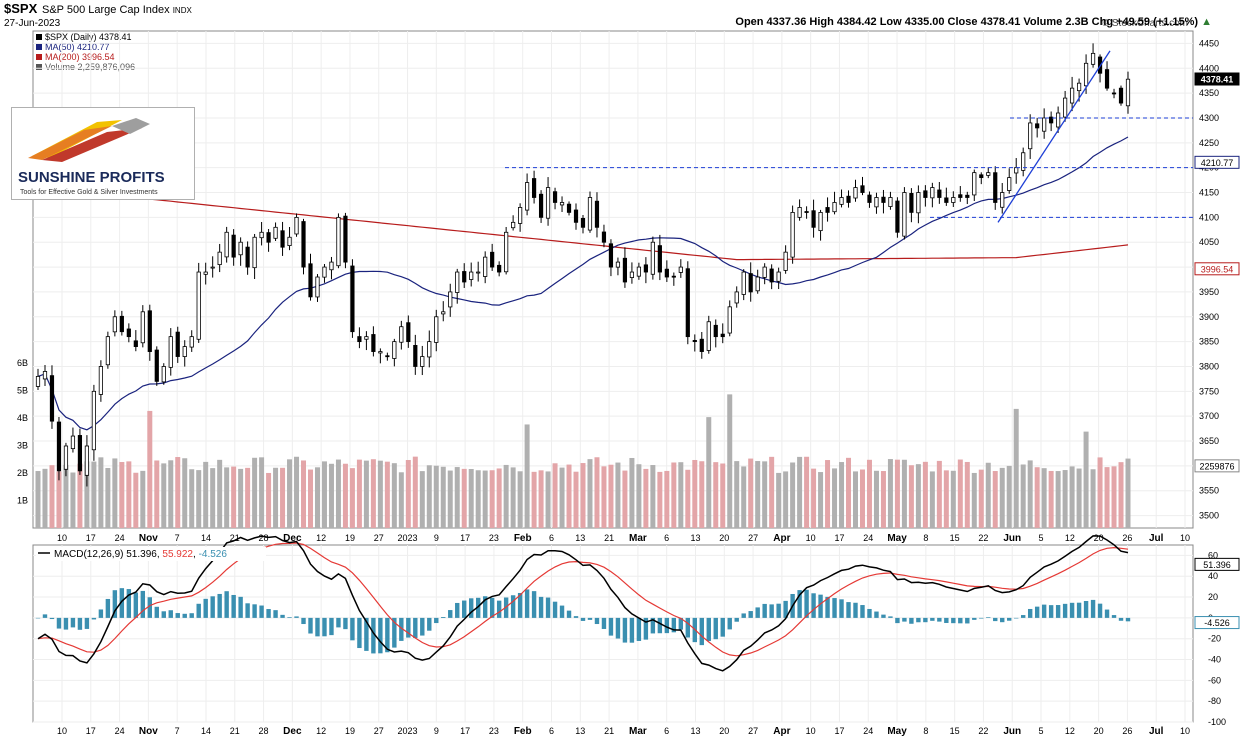 This screenshot has height=742, width=1240. Describe the element at coordinates (436, 538) in the screenshot. I see `date-tick-label: 9` at that location.